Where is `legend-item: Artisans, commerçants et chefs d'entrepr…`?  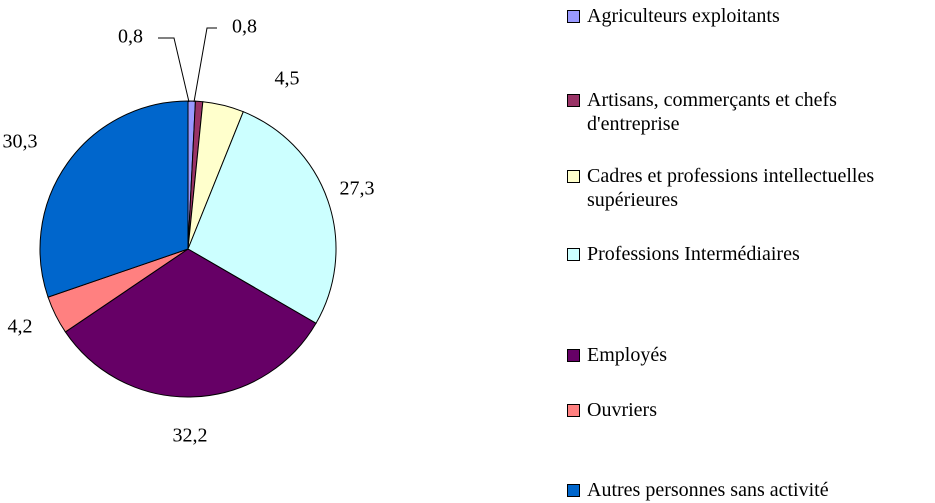 legend-item: Artisans, commerçants et chefs d'entrepr… is located at coordinates (727, 112).